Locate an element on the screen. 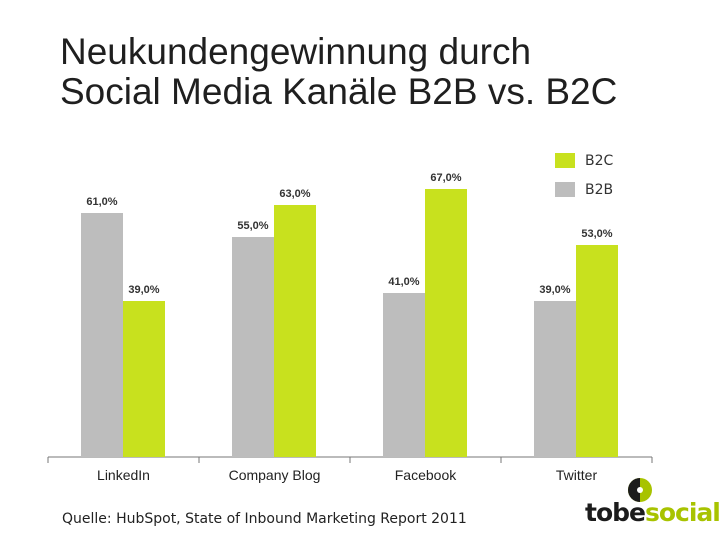 The width and height of the screenshot is (728, 546). data-label-b2b-1: 55,0% is located at coordinates (252, 226).